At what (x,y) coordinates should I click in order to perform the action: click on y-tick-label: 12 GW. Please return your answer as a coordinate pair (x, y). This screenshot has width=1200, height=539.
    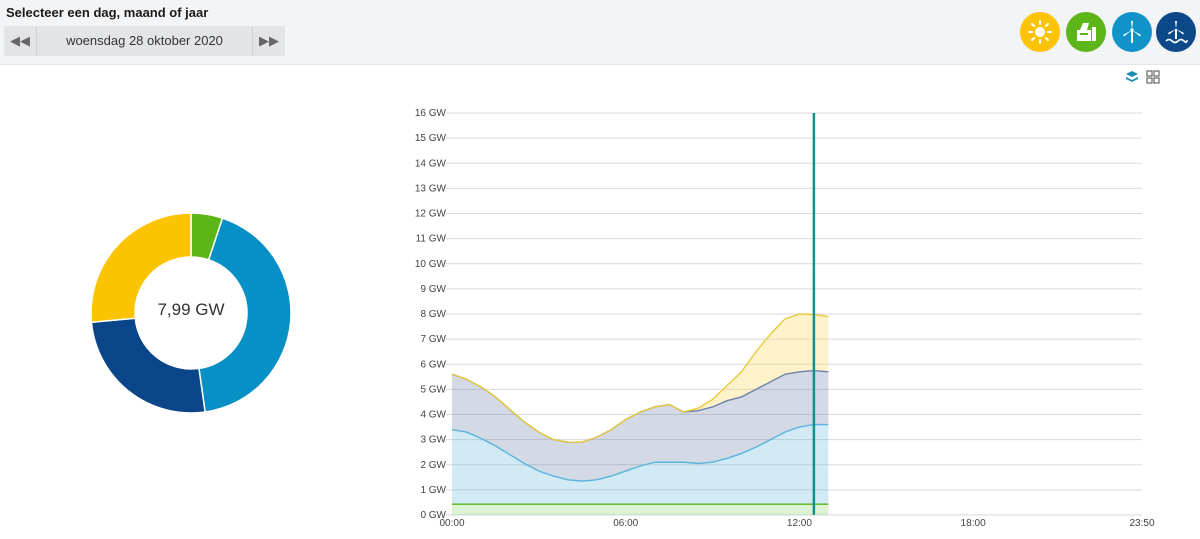
    Looking at the image, I should click on (431, 214).